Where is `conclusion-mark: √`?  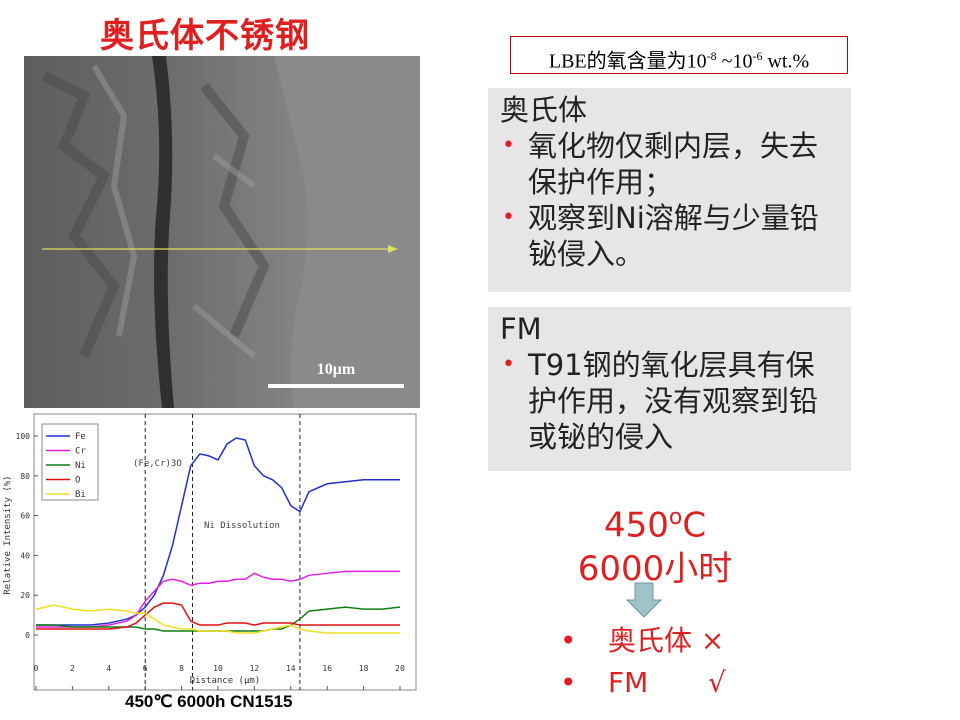
conclusion-mark: √ is located at coordinates (717, 682).